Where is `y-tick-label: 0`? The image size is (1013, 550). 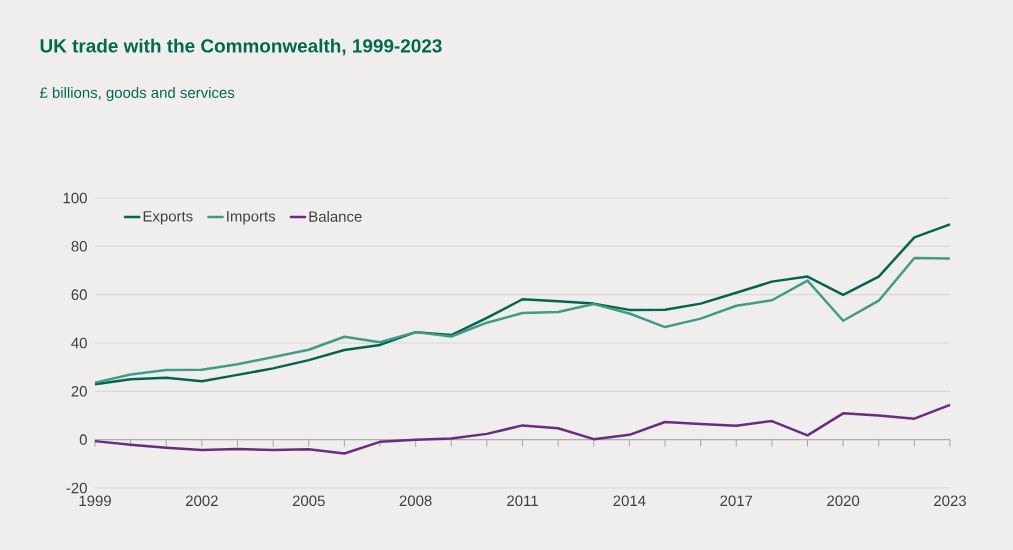
y-tick-label: 0 is located at coordinates (83, 439).